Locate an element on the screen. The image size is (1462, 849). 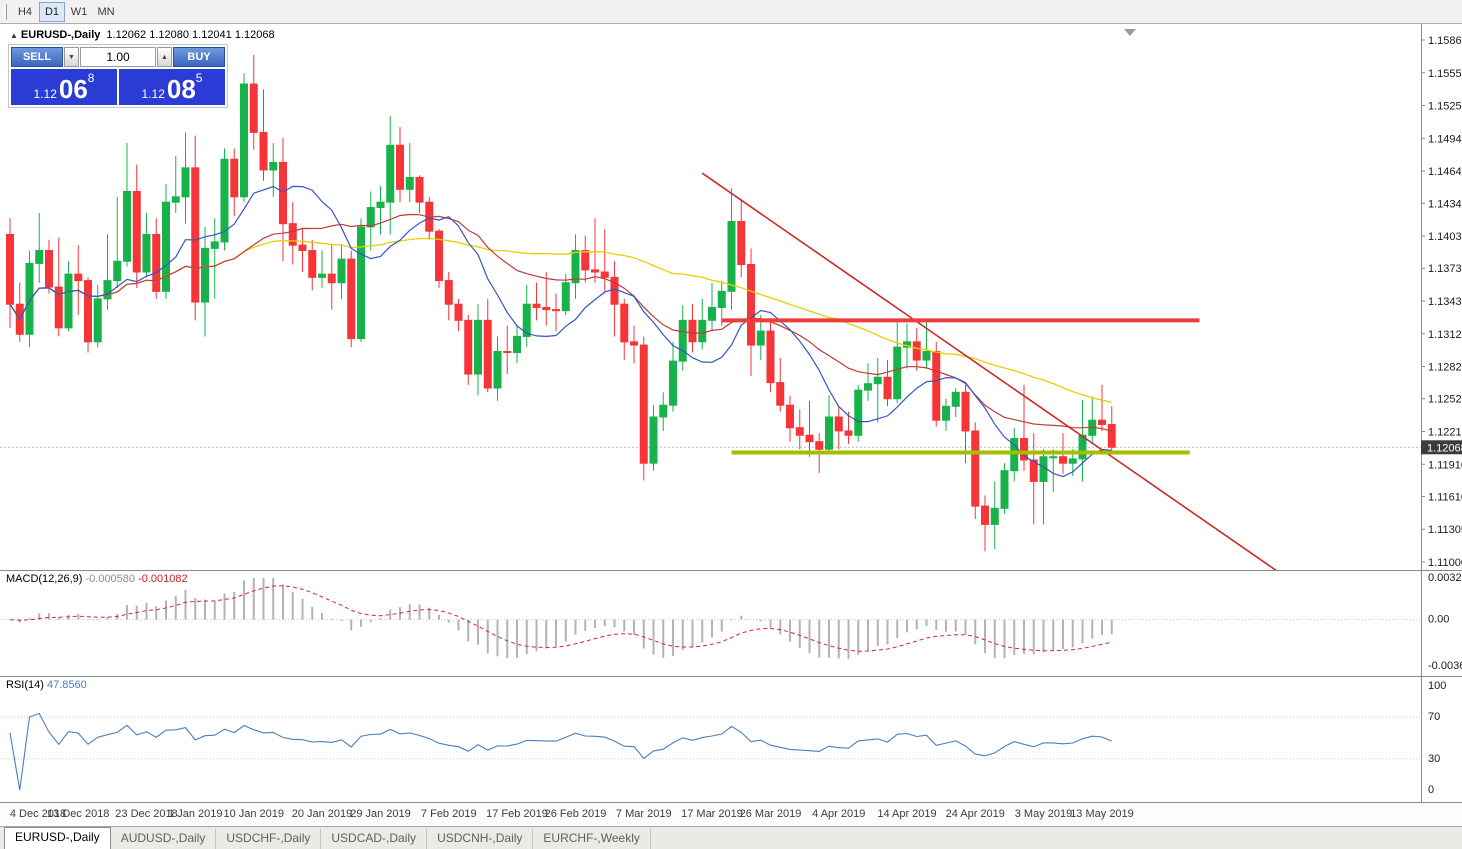
volume-decrease-button: ▼ is located at coordinates (71, 57).